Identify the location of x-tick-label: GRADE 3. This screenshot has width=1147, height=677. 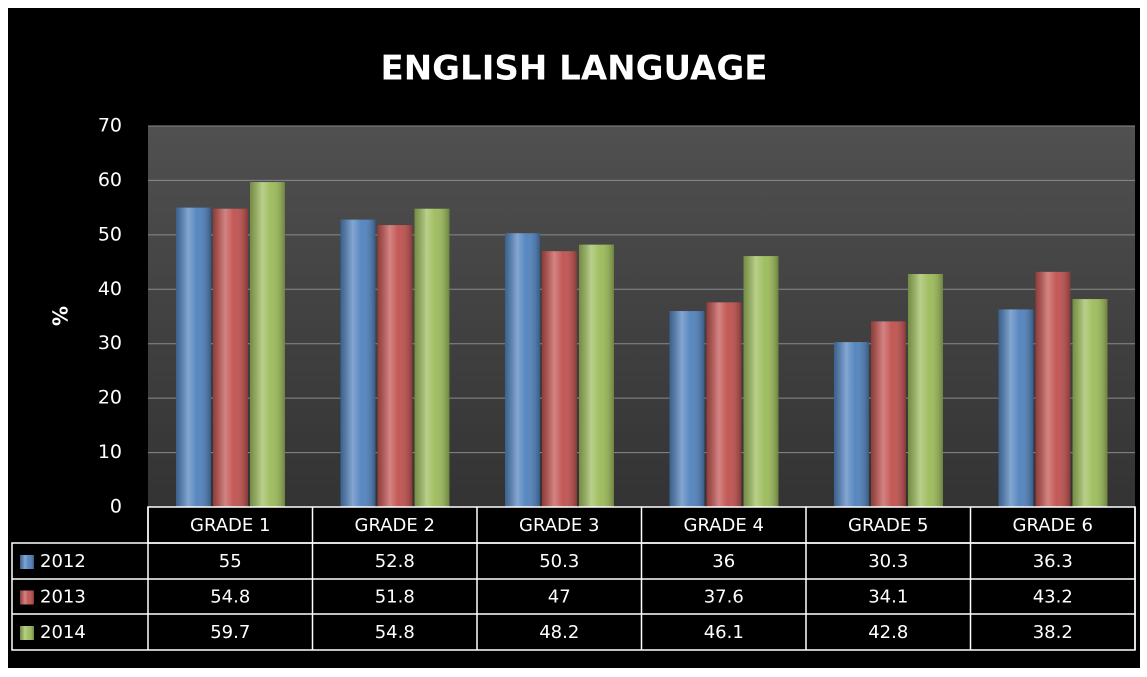
(559, 525).